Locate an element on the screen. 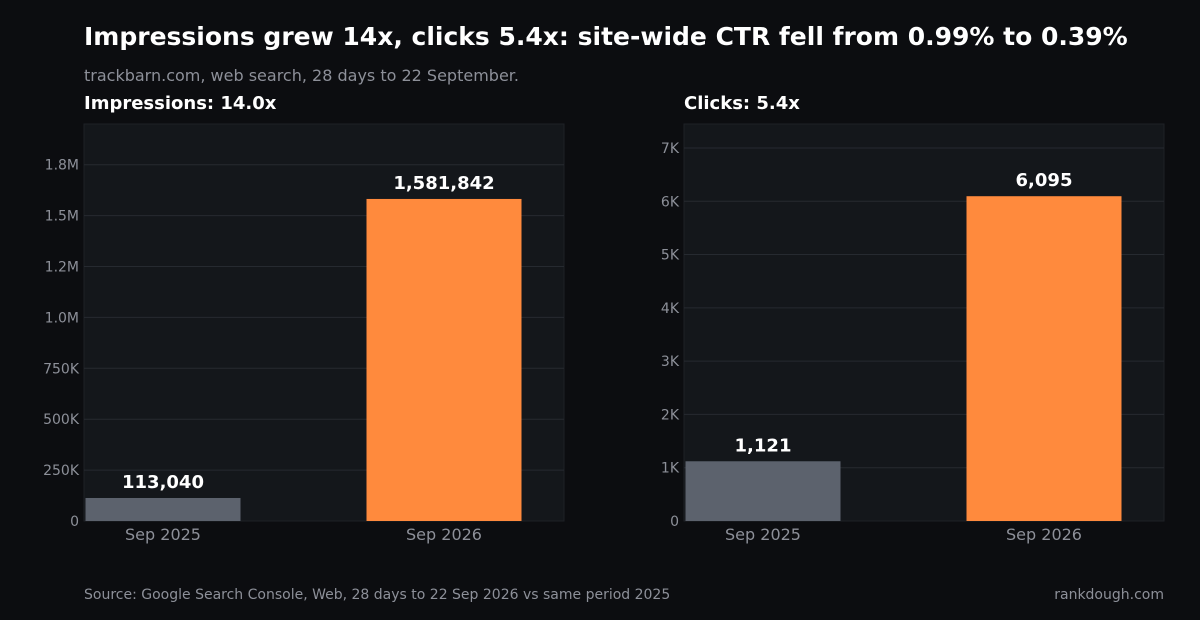 The width and height of the screenshot is (1200, 620). impressions-x-tick-label: Sep 2025 is located at coordinates (163, 534).